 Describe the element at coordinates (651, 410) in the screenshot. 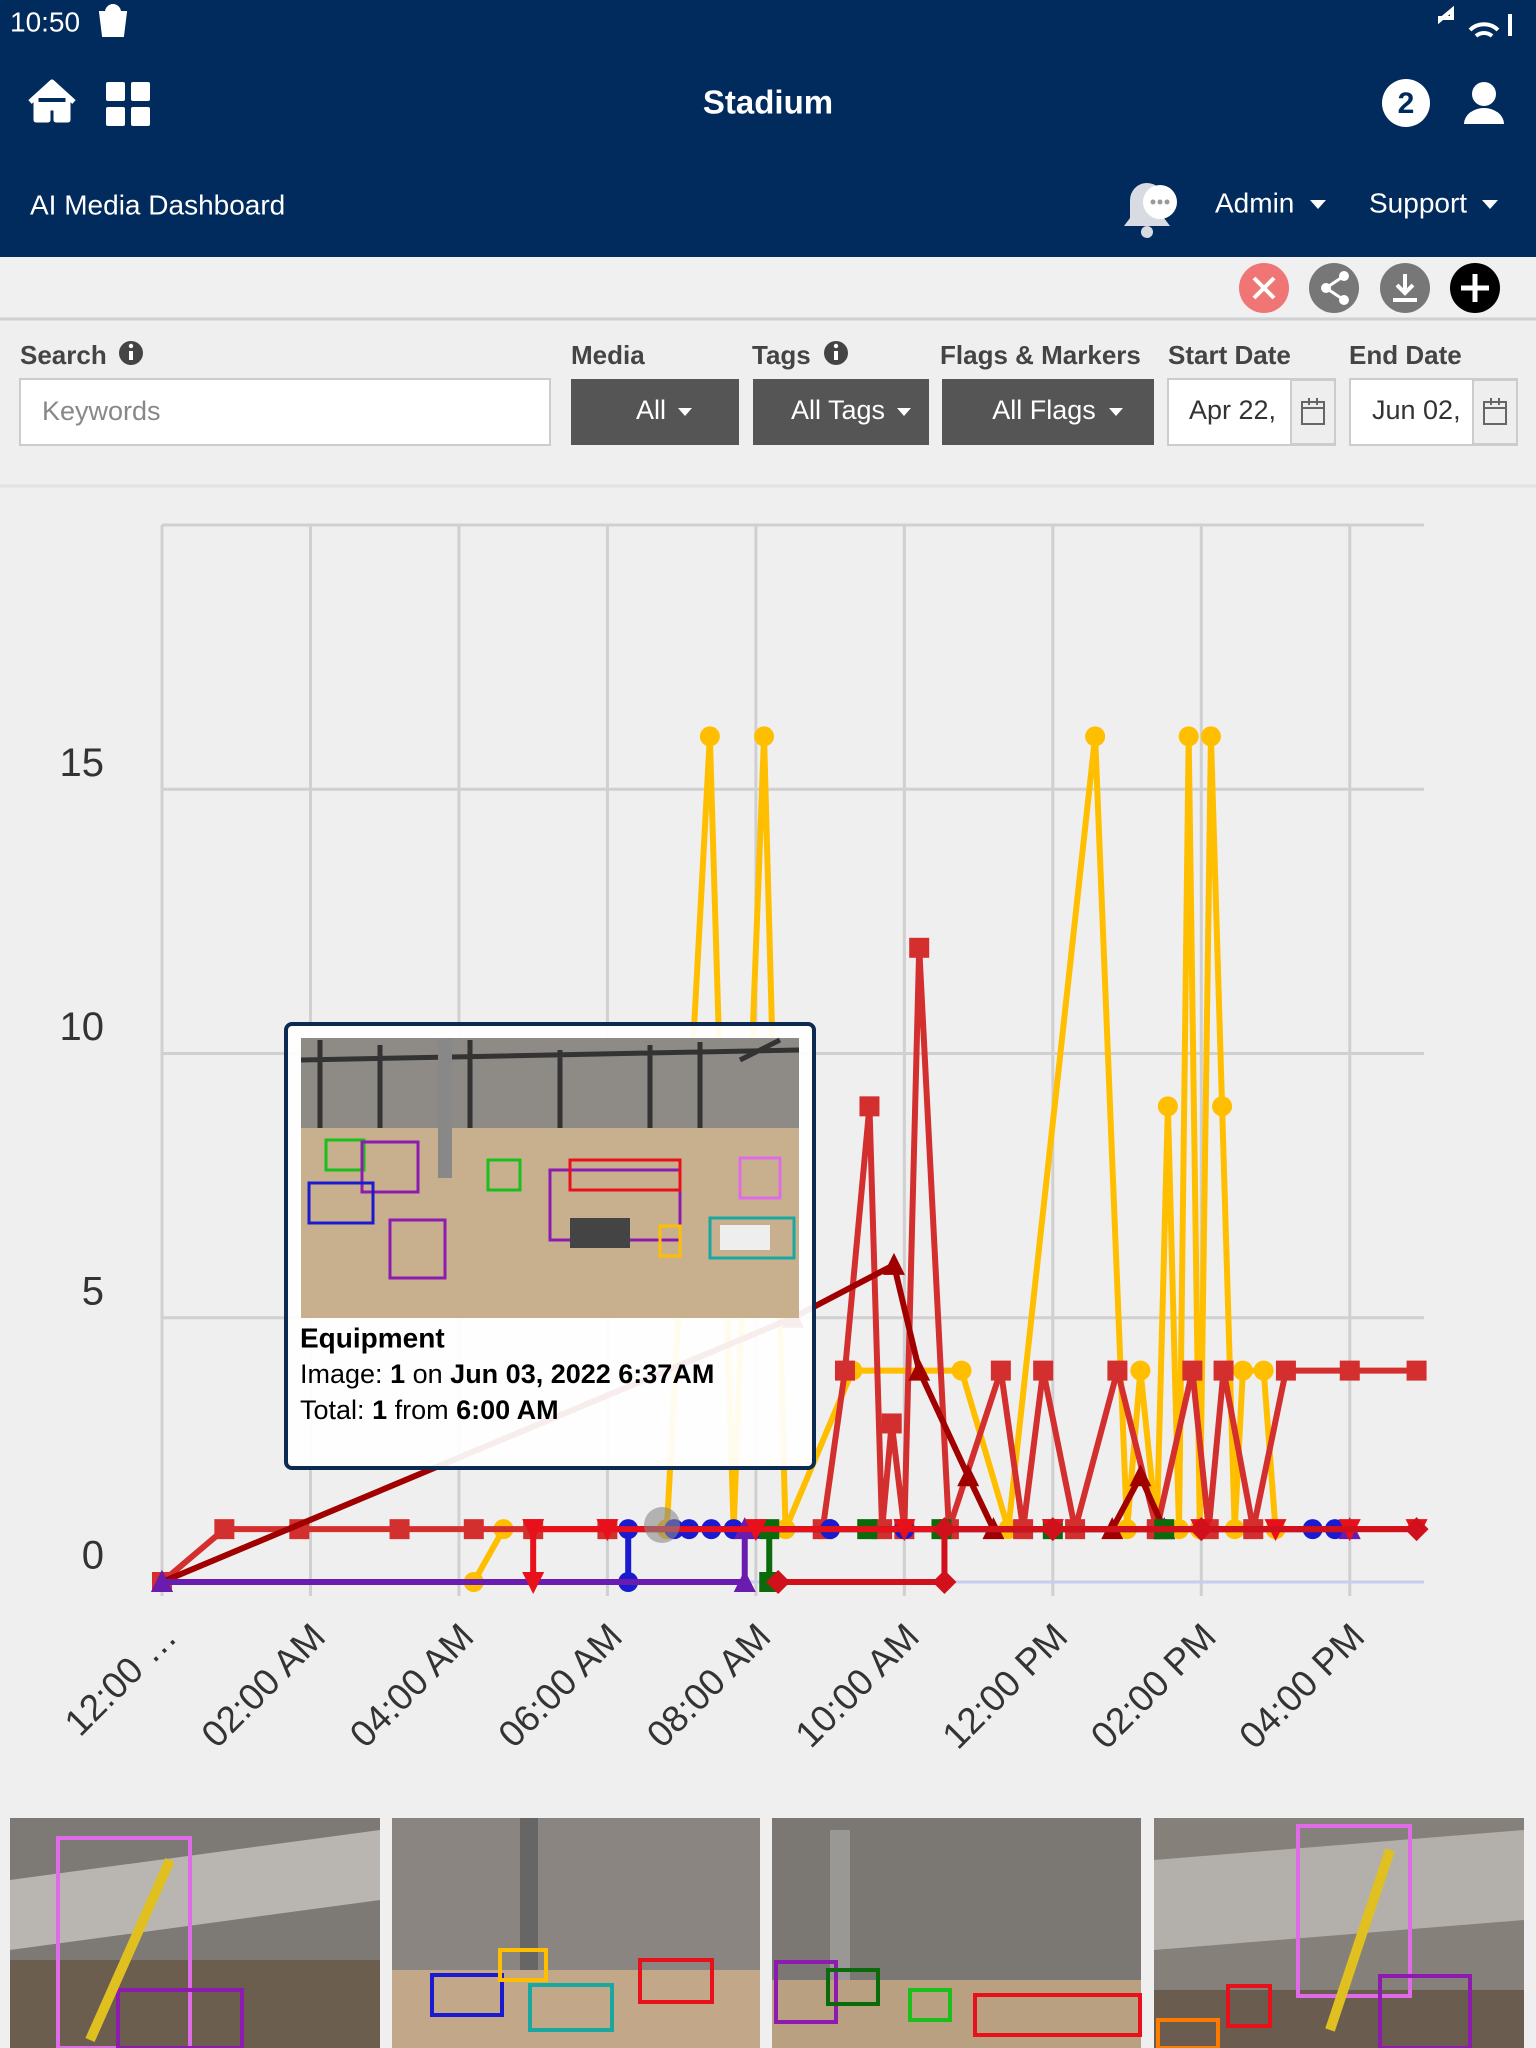

I see `dropdown-value: All` at that location.